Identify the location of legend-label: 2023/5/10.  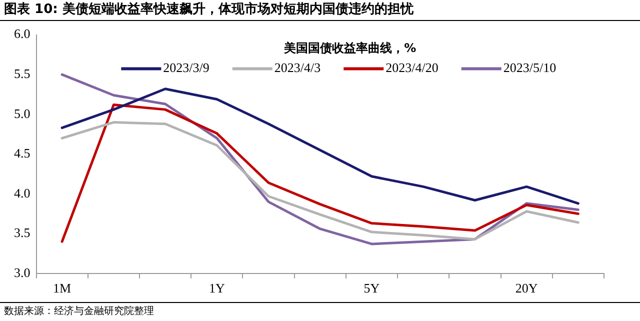
(529, 68).